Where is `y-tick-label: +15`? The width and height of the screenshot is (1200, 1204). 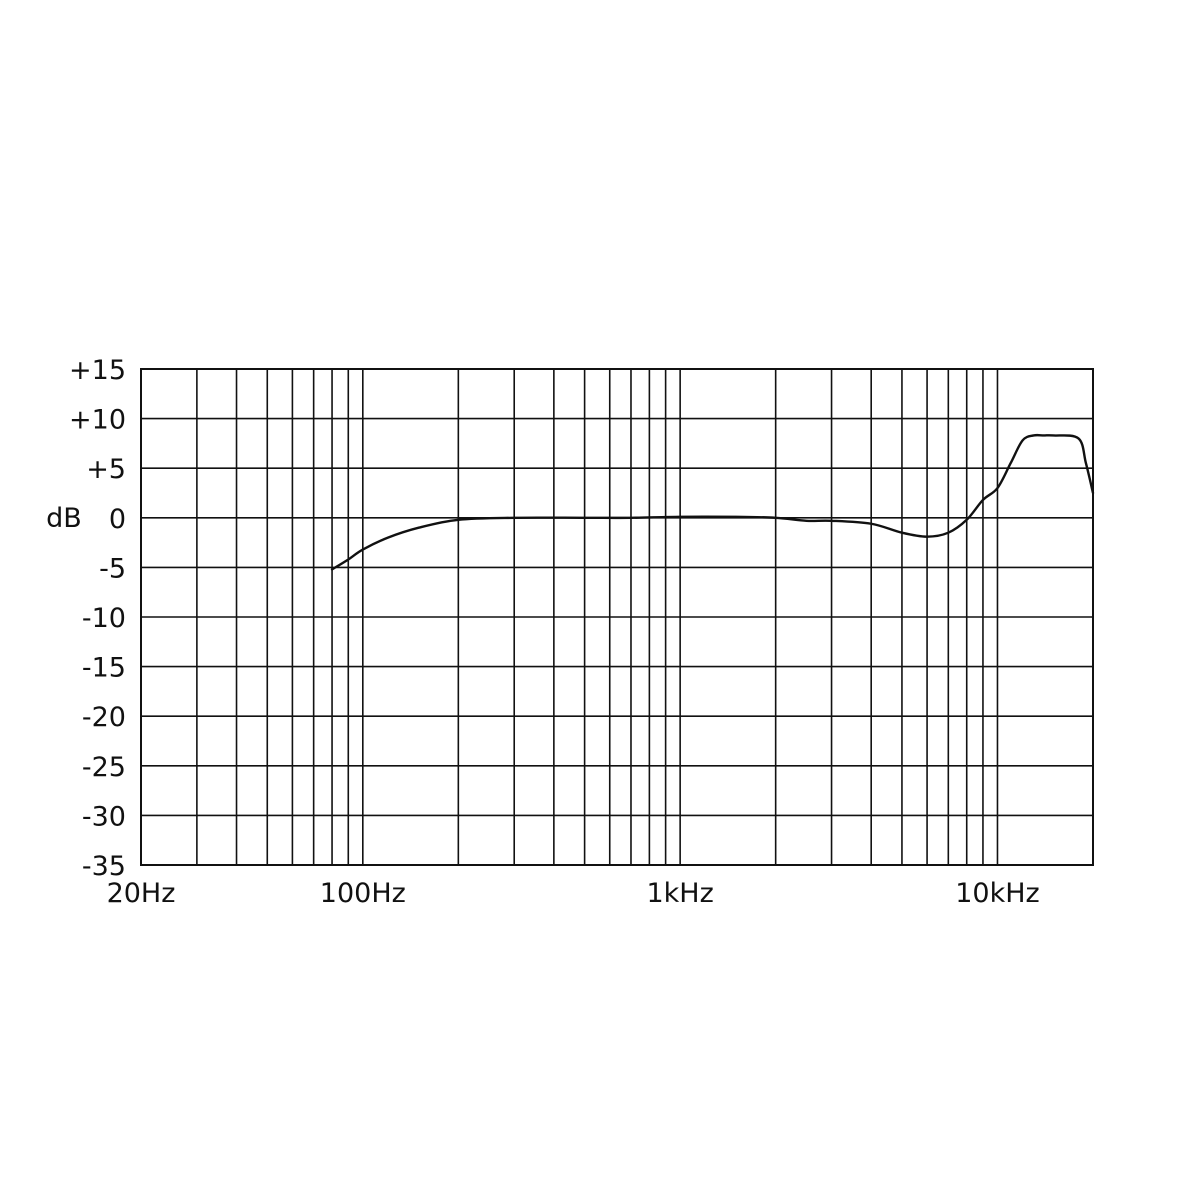
y-tick-label: +15 is located at coordinates (97, 370).